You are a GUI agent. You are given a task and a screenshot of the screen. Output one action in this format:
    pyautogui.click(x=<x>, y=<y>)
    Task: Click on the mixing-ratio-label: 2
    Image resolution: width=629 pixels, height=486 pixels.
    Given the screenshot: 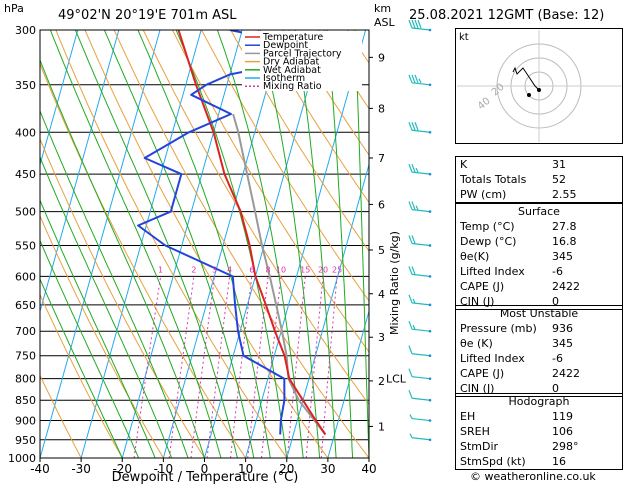 What is the action you would take?
    pyautogui.click(x=193, y=269)
    